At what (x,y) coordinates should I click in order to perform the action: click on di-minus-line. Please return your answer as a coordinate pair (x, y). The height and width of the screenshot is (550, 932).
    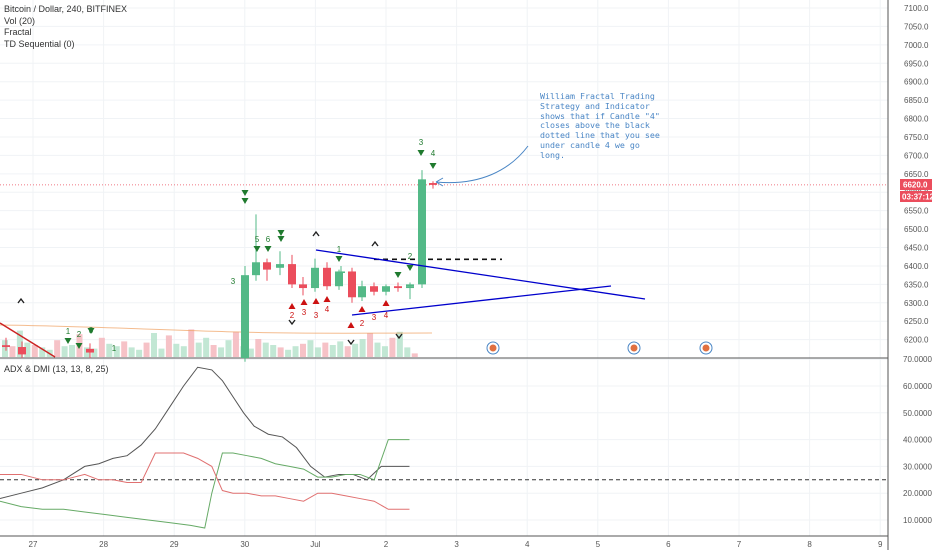
    Looking at the image, I should click on (205, 481).